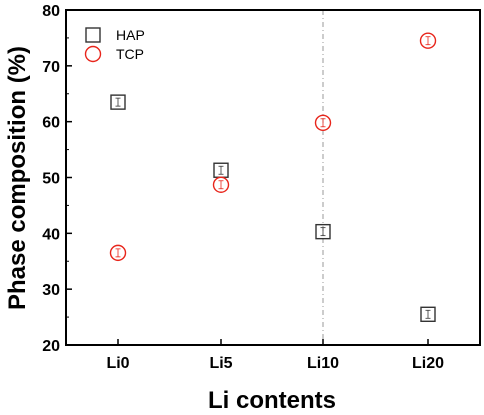  What do you see at coordinates (114, 54) in the screenshot?
I see `legend-item-tcp: TCP` at bounding box center [114, 54].